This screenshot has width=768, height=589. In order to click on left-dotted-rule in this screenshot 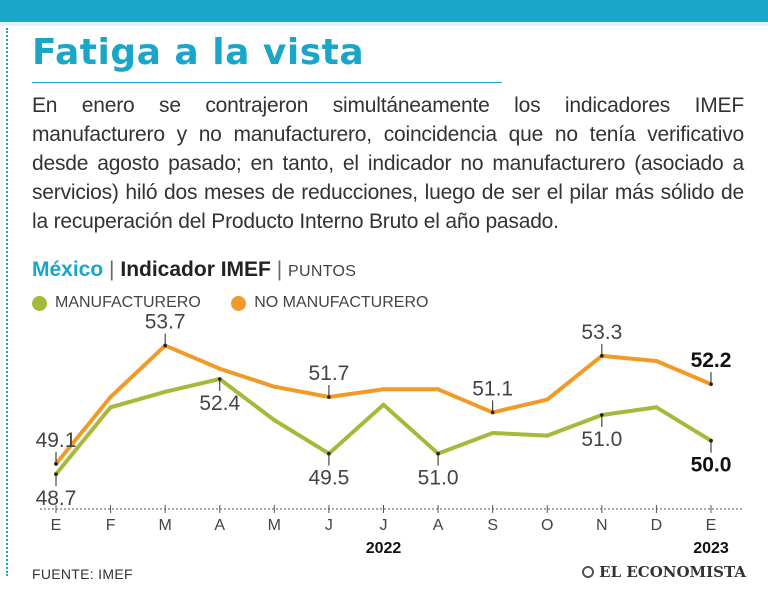, I will do `click(7, 302)`.